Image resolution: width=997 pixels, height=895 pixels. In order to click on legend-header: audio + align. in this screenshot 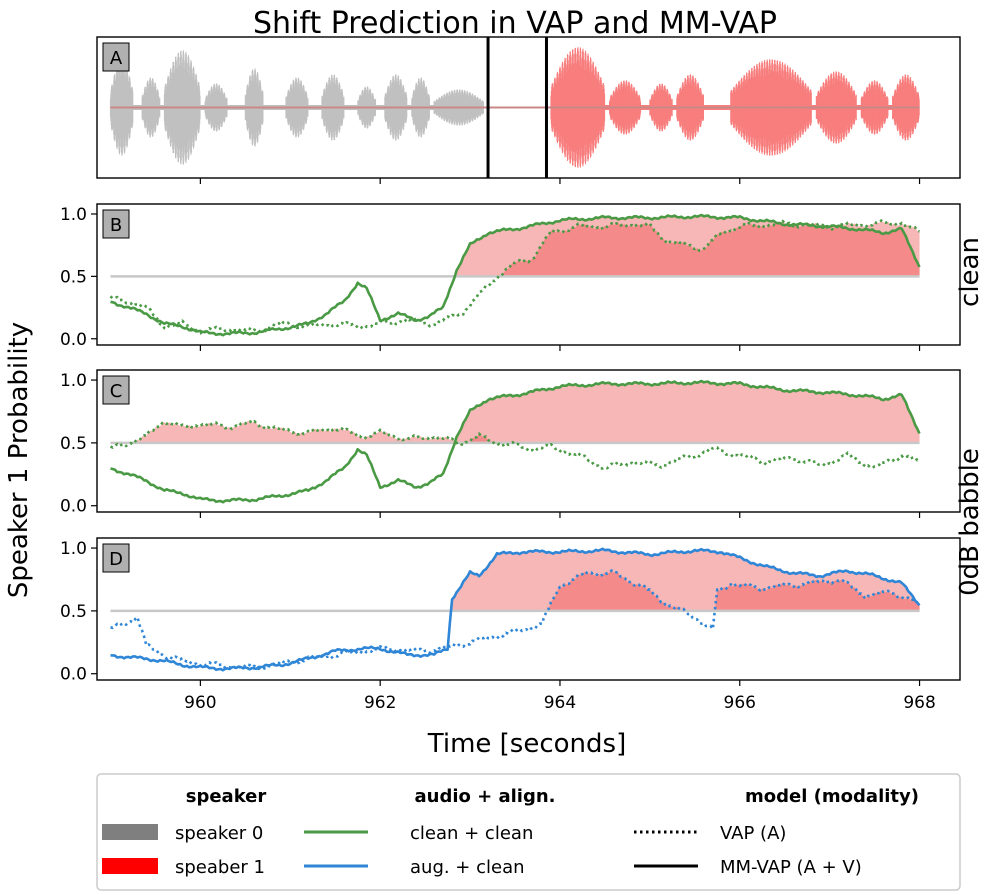, I will do `click(484, 796)`.